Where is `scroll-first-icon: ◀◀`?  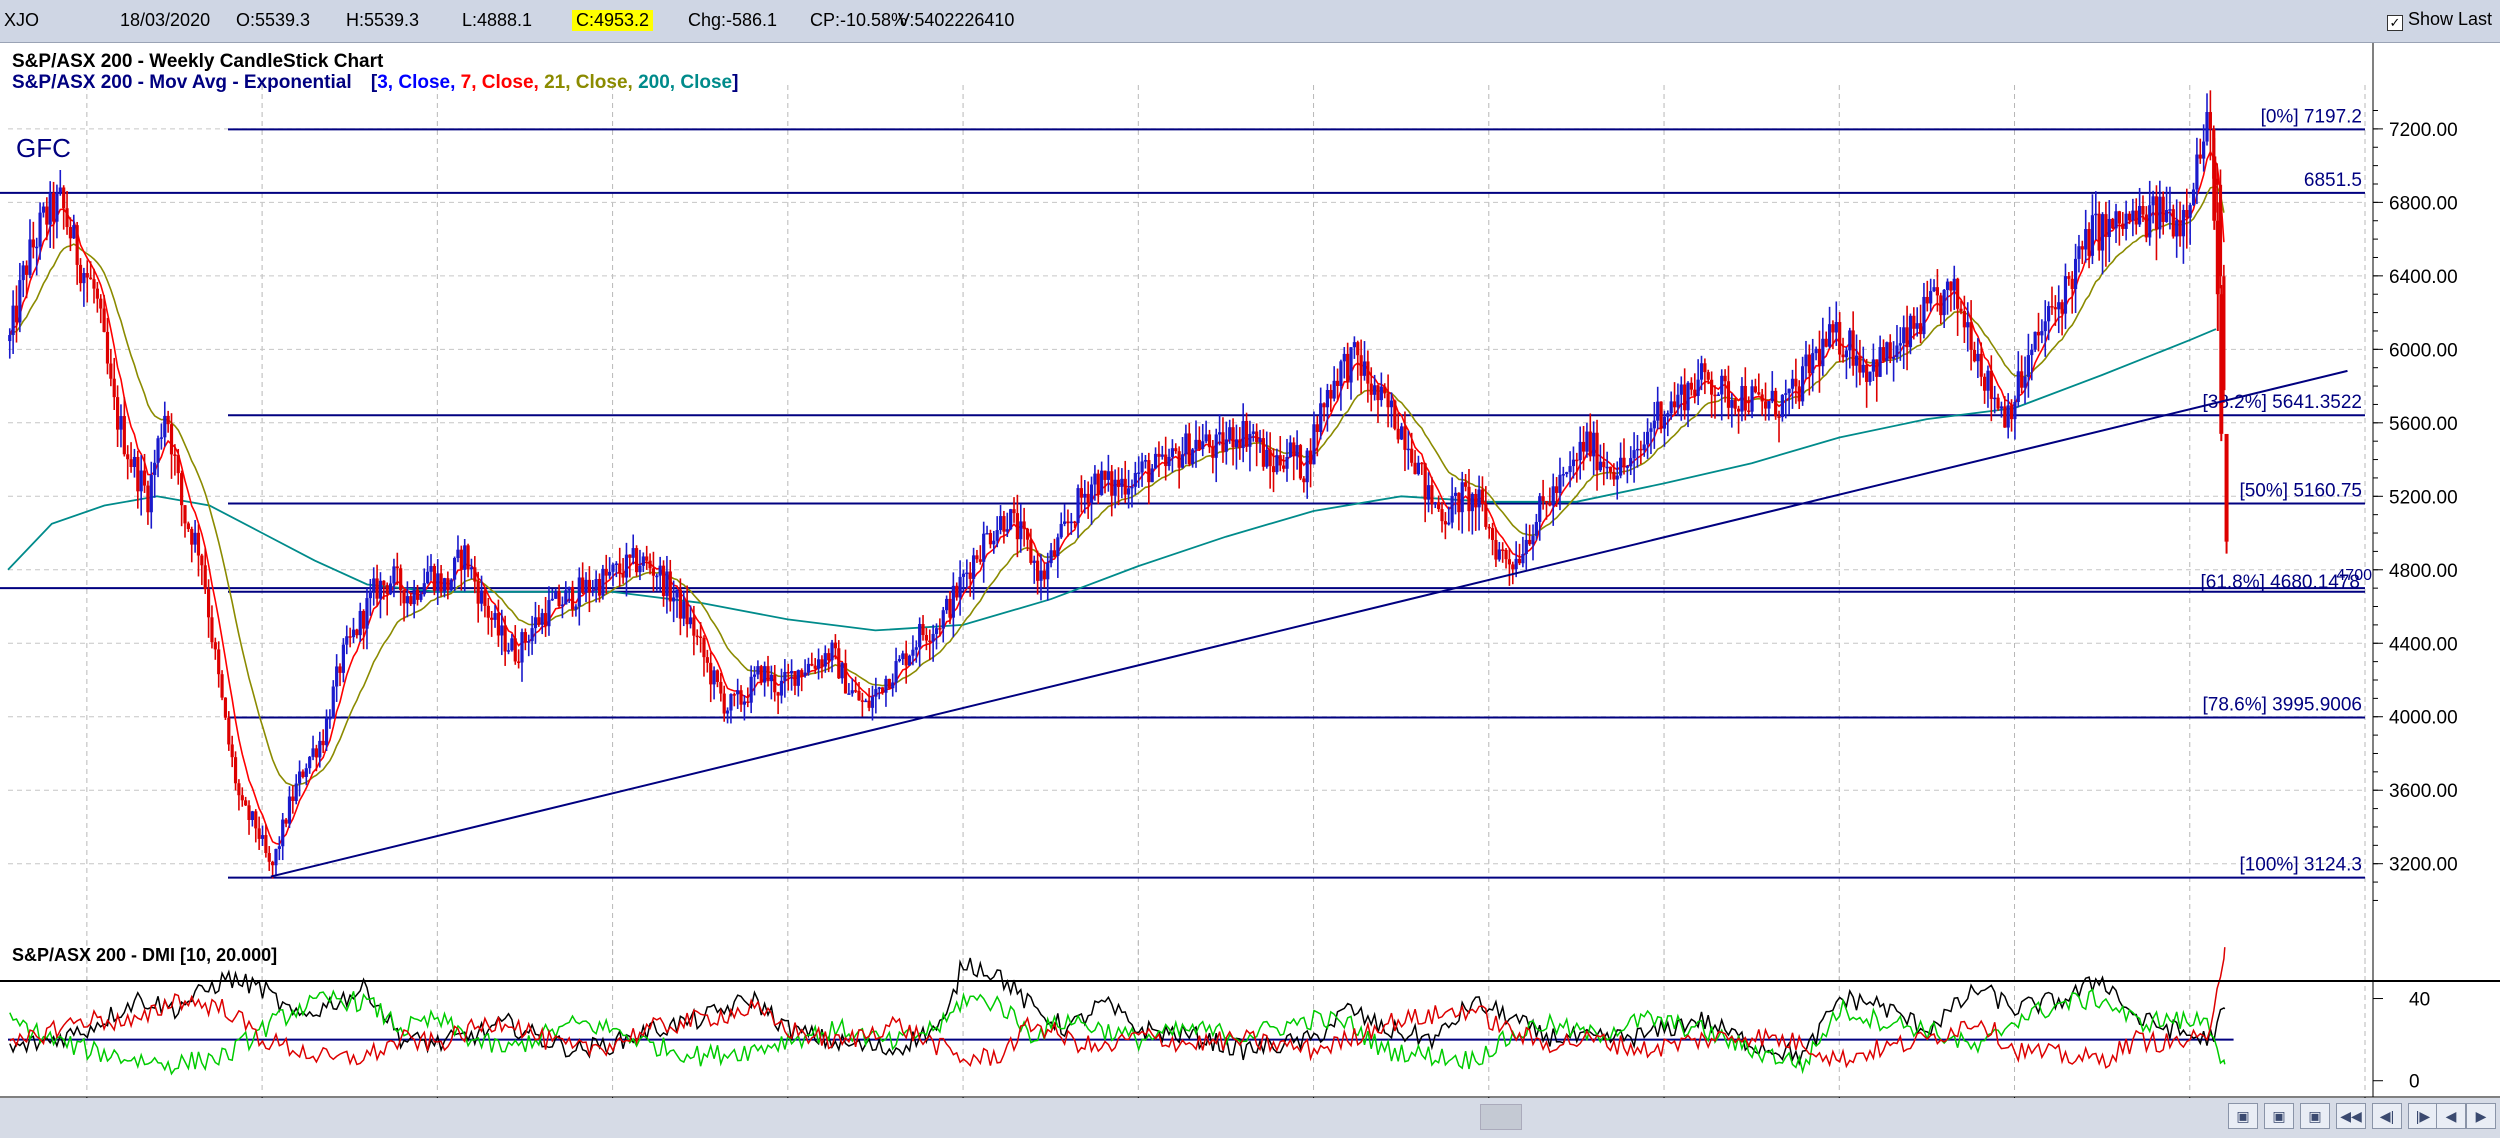
scroll-first-icon: ◀◀ is located at coordinates (2351, 1116).